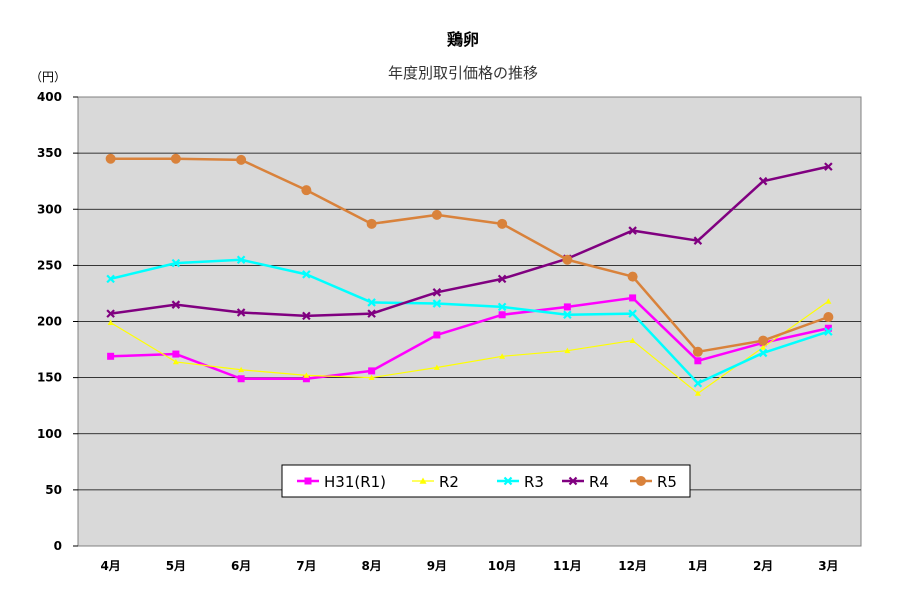  Describe the element at coordinates (53, 490) in the screenshot. I see `y-tick-label: 50` at that location.